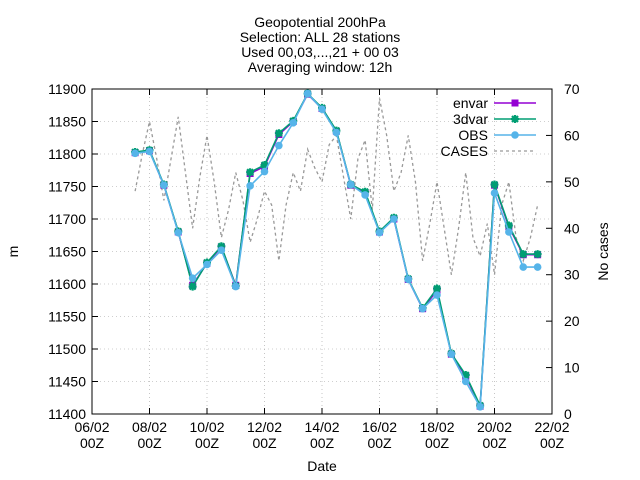  I want to click on y2-tick-label: 70, so click(572, 89).